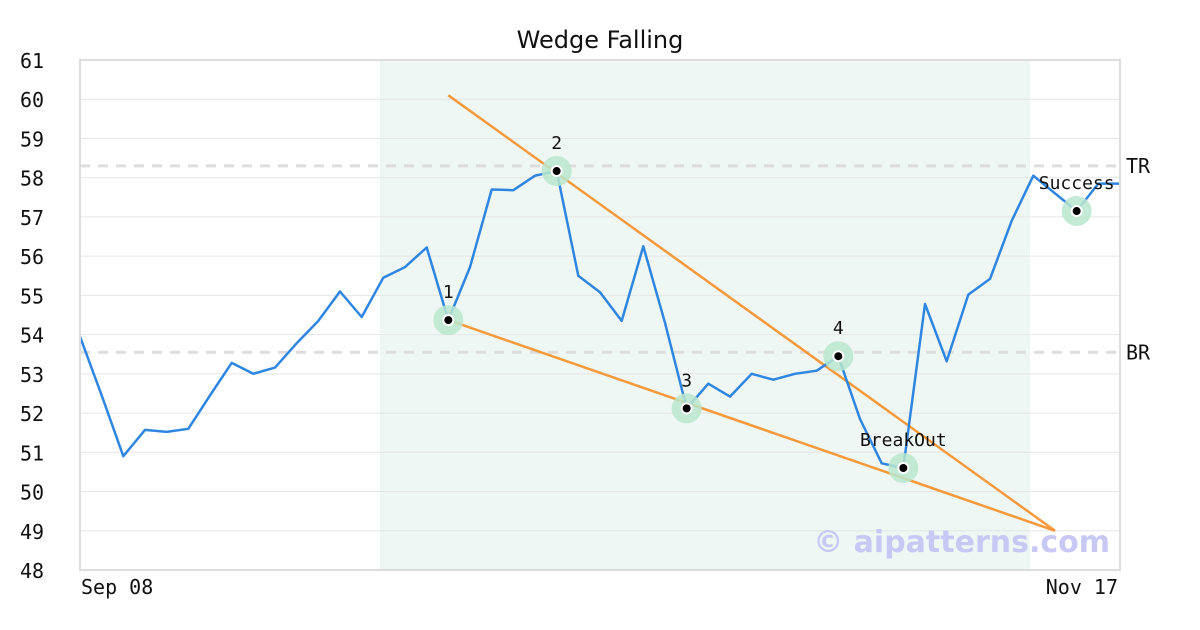 This screenshot has height=630, width=1200. What do you see at coordinates (32, 493) in the screenshot?
I see `y-tick-label: 50` at bounding box center [32, 493].